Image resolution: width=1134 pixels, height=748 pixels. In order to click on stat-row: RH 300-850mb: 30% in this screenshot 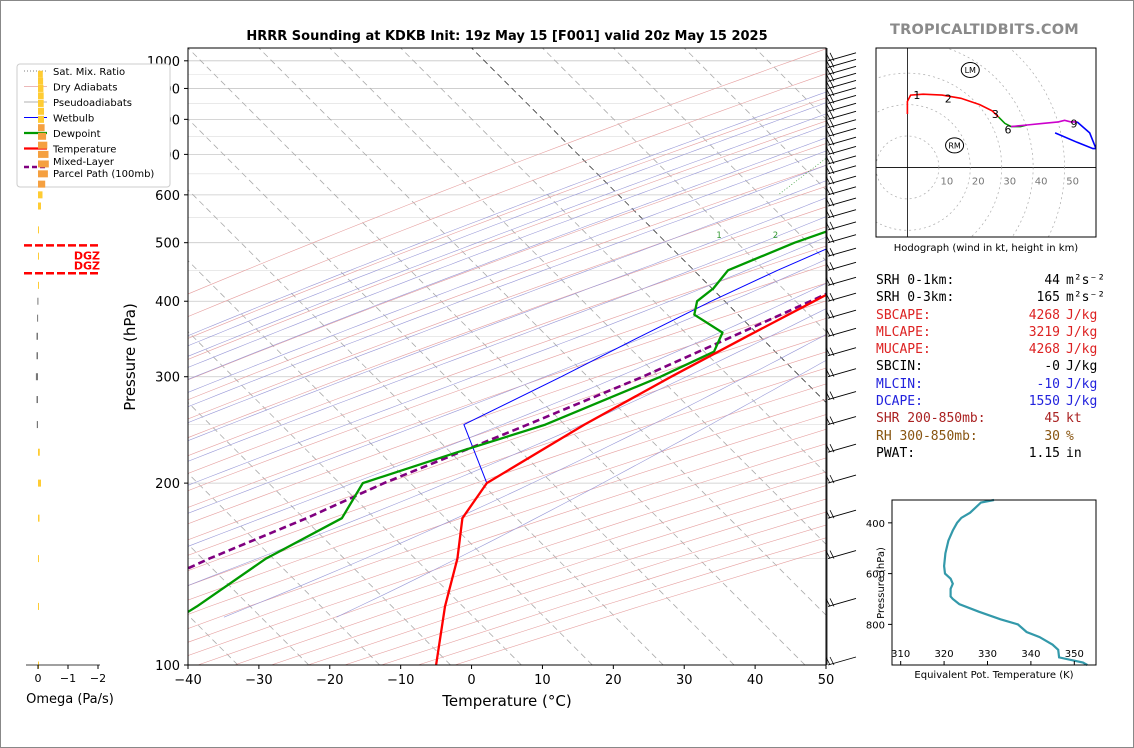, I will do `click(990, 436)`.